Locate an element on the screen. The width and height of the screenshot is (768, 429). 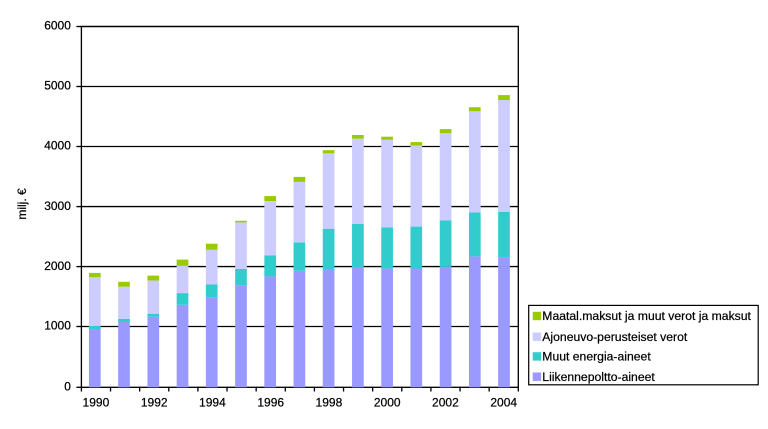
svg-text: 1998 is located at coordinates (329, 402).